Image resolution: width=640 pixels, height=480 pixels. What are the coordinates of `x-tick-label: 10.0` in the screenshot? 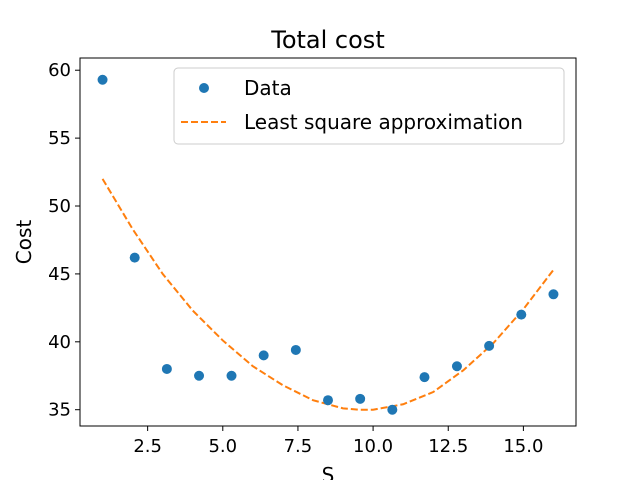 It's located at (373, 446).